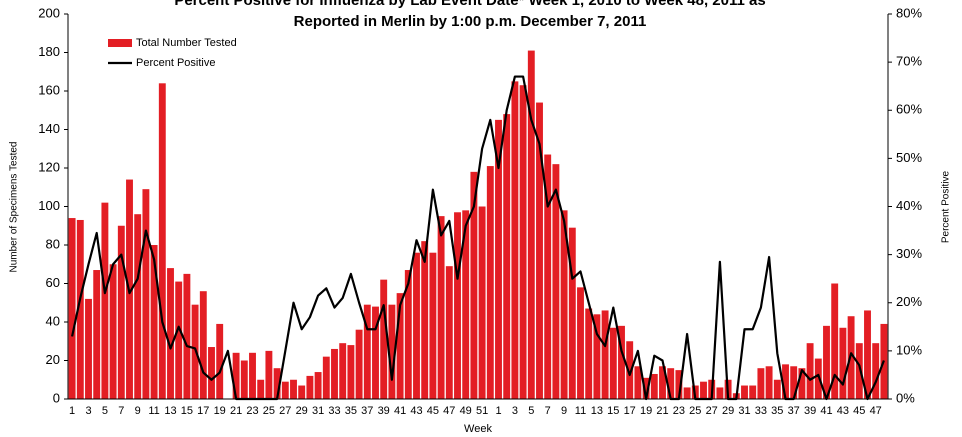 The height and width of the screenshot is (437, 962). What do you see at coordinates (121, 411) in the screenshot?
I see `x-tick-label: 7` at bounding box center [121, 411].